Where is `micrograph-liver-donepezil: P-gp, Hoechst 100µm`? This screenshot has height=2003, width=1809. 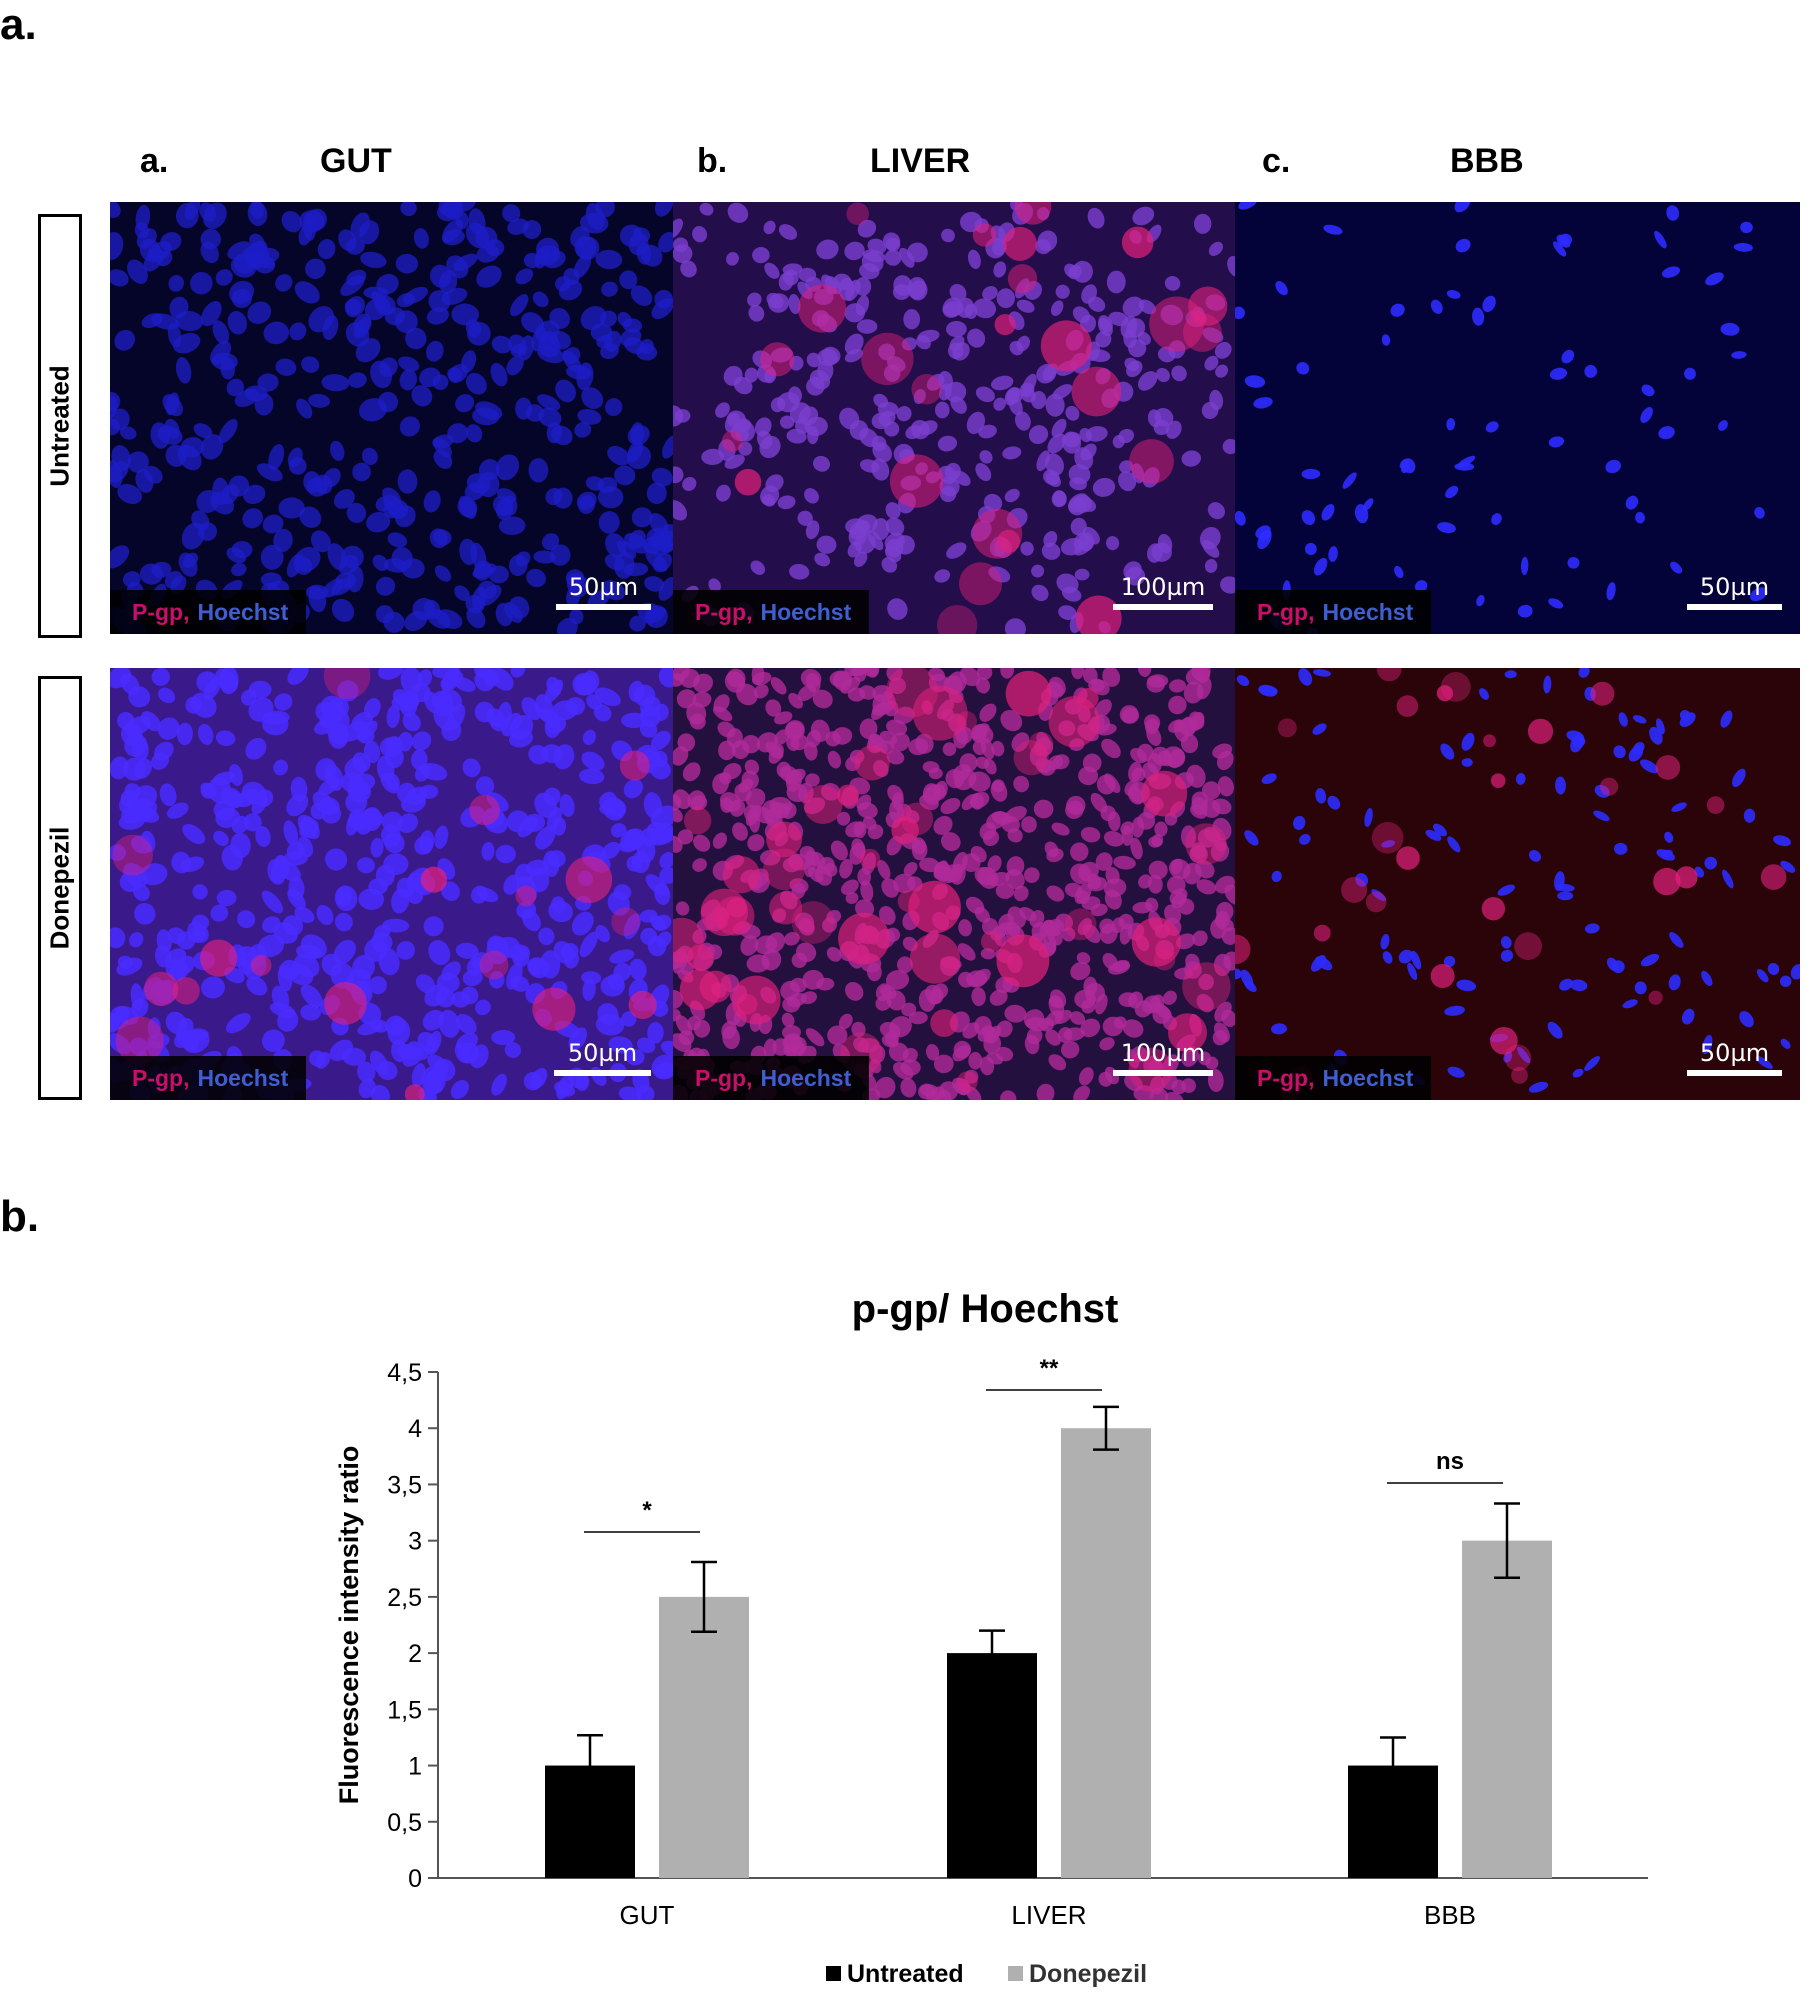 micrograph-liver-donepezil: P-gp, Hoechst 100µm is located at coordinates (954, 884).